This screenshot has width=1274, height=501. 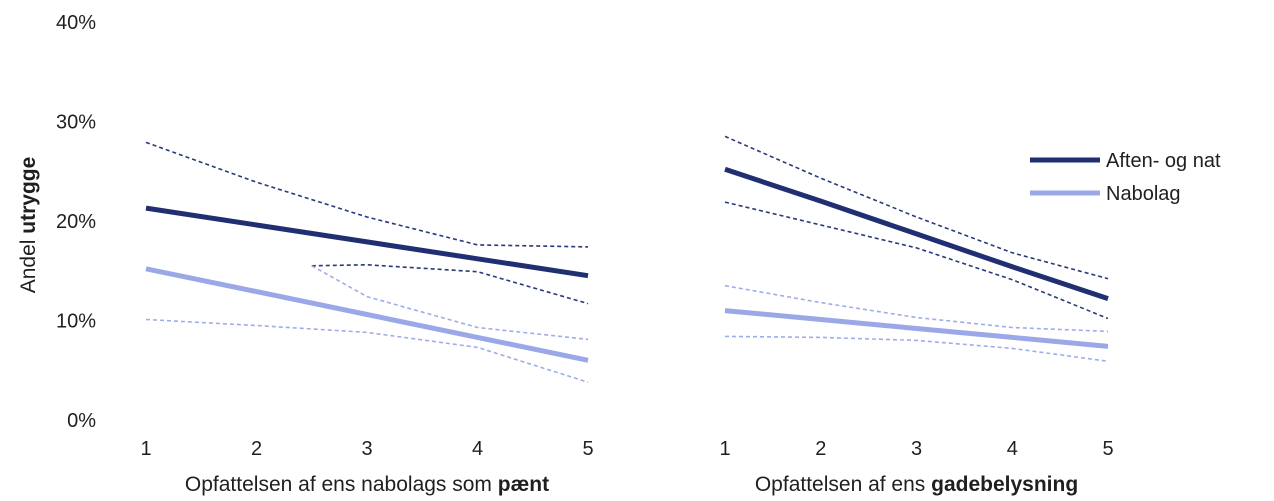 I want to click on legend-label: Aften- og nat, so click(x=1163, y=161).